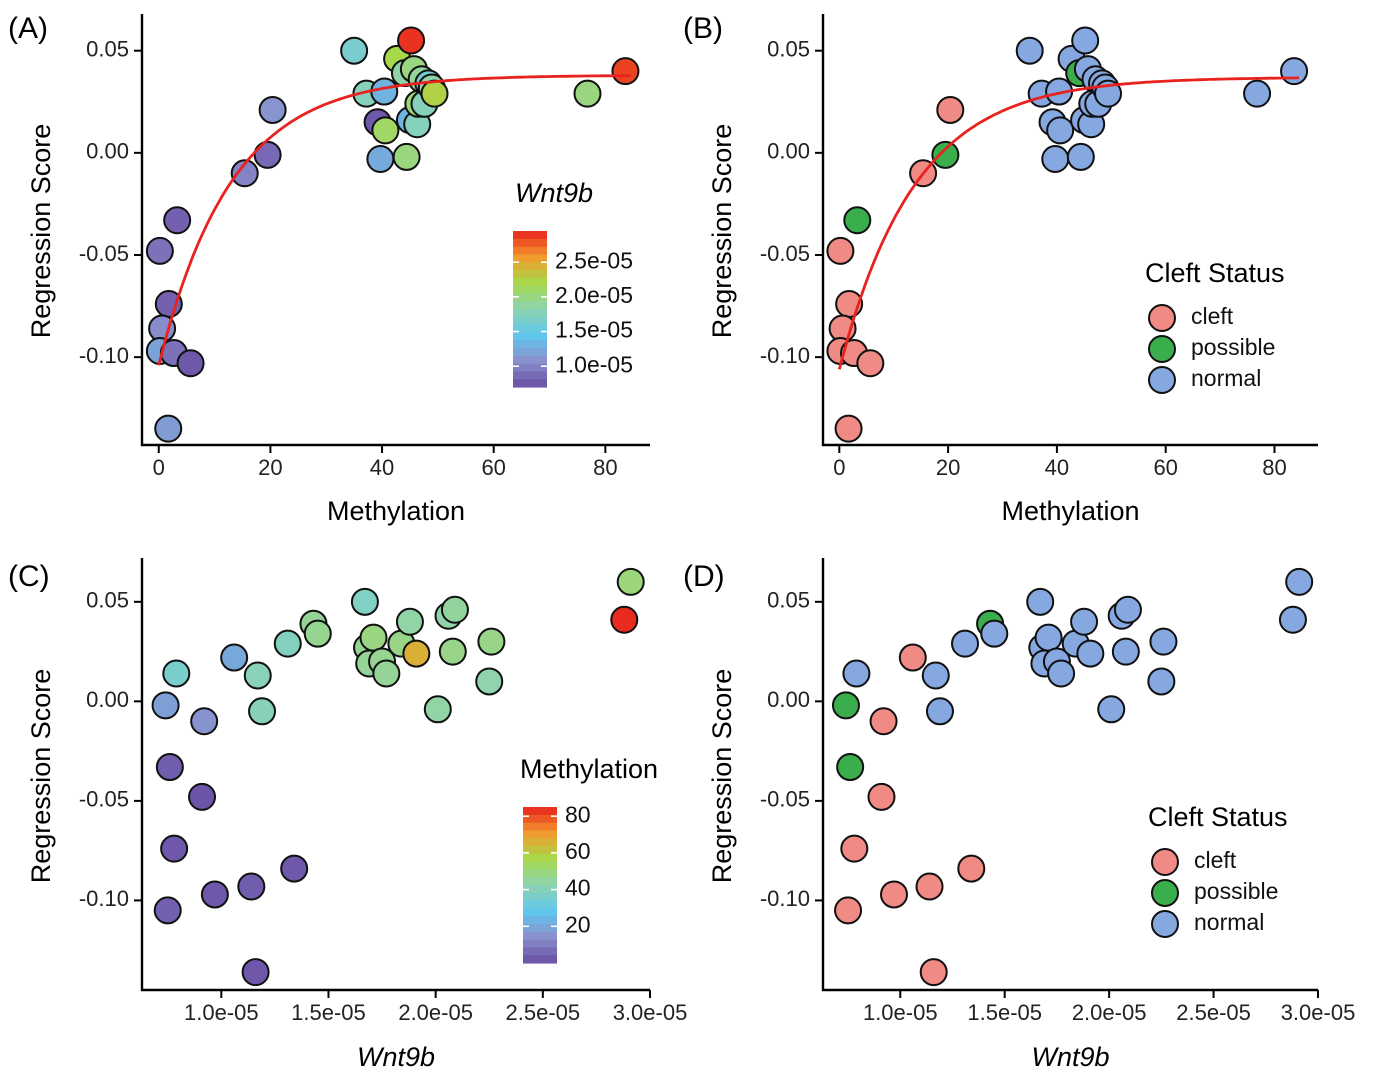 Image resolution: width=1373 pixels, height=1074 pixels. What do you see at coordinates (788, 600) in the screenshot?
I see `y-tick-label: 0.05` at bounding box center [788, 600].